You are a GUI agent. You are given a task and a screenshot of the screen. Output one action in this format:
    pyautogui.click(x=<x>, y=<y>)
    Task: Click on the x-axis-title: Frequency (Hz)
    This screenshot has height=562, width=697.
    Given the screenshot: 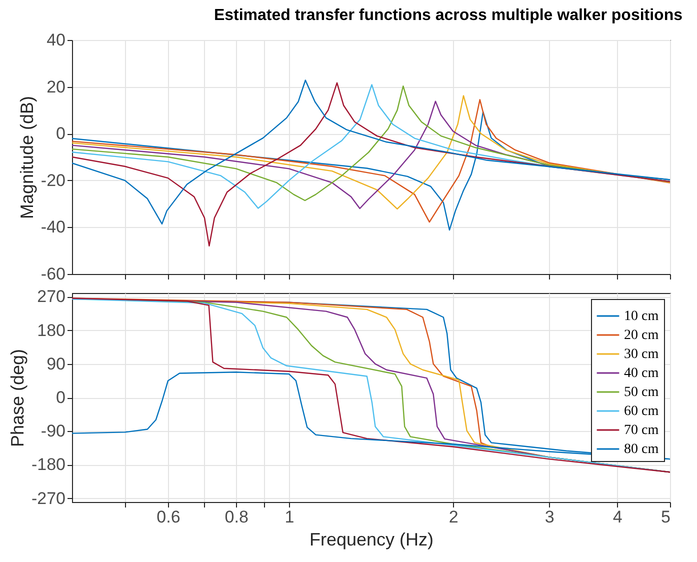 What is the action you would take?
    pyautogui.click(x=371, y=540)
    